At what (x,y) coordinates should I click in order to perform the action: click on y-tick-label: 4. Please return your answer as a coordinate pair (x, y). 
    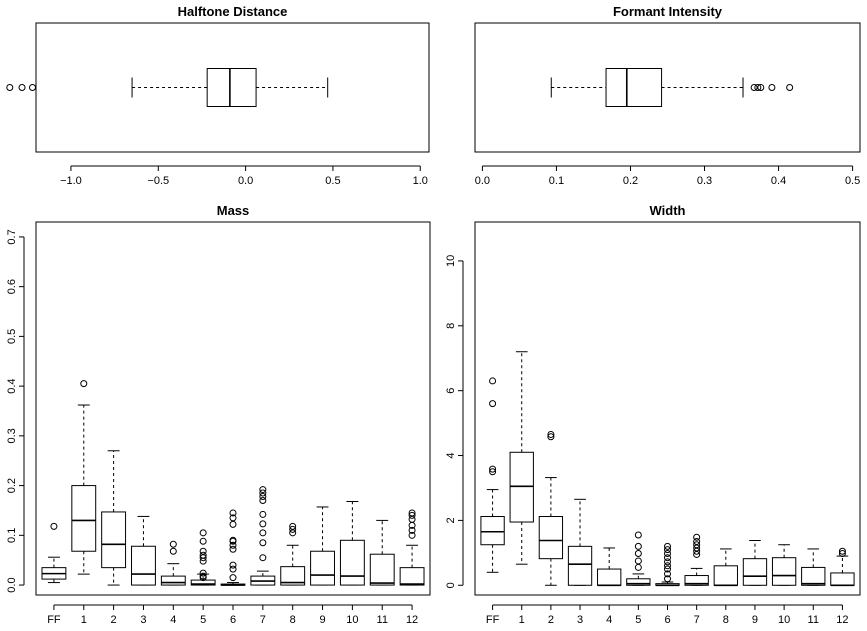
    Looking at the image, I should click on (451, 455).